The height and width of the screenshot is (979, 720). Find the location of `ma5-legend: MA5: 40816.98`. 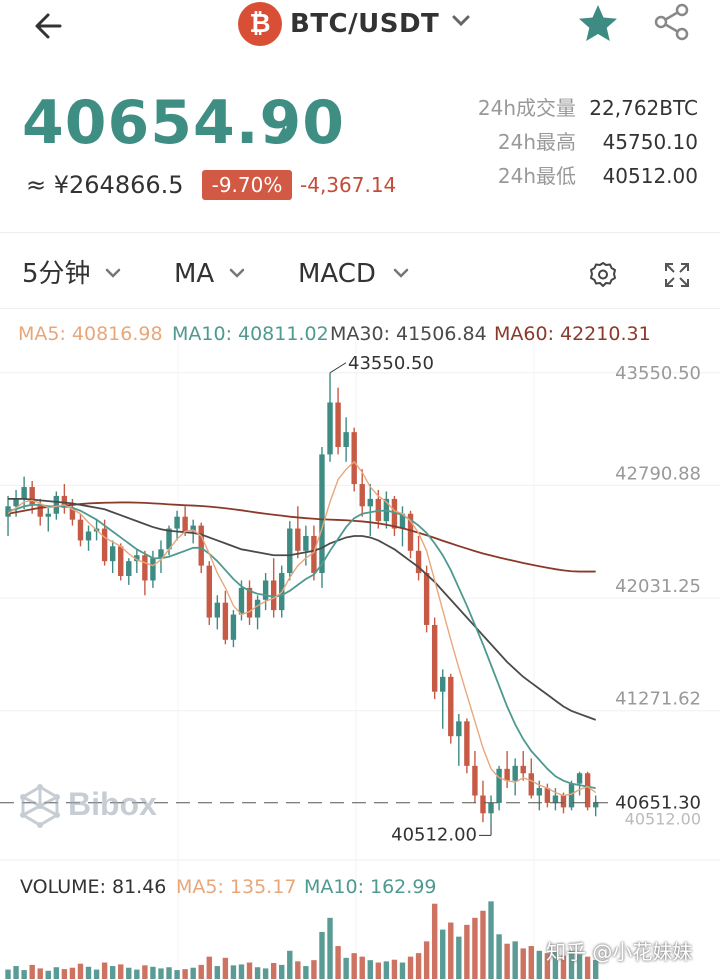

ma5-legend: MA5: 40816.98 is located at coordinates (90, 334).